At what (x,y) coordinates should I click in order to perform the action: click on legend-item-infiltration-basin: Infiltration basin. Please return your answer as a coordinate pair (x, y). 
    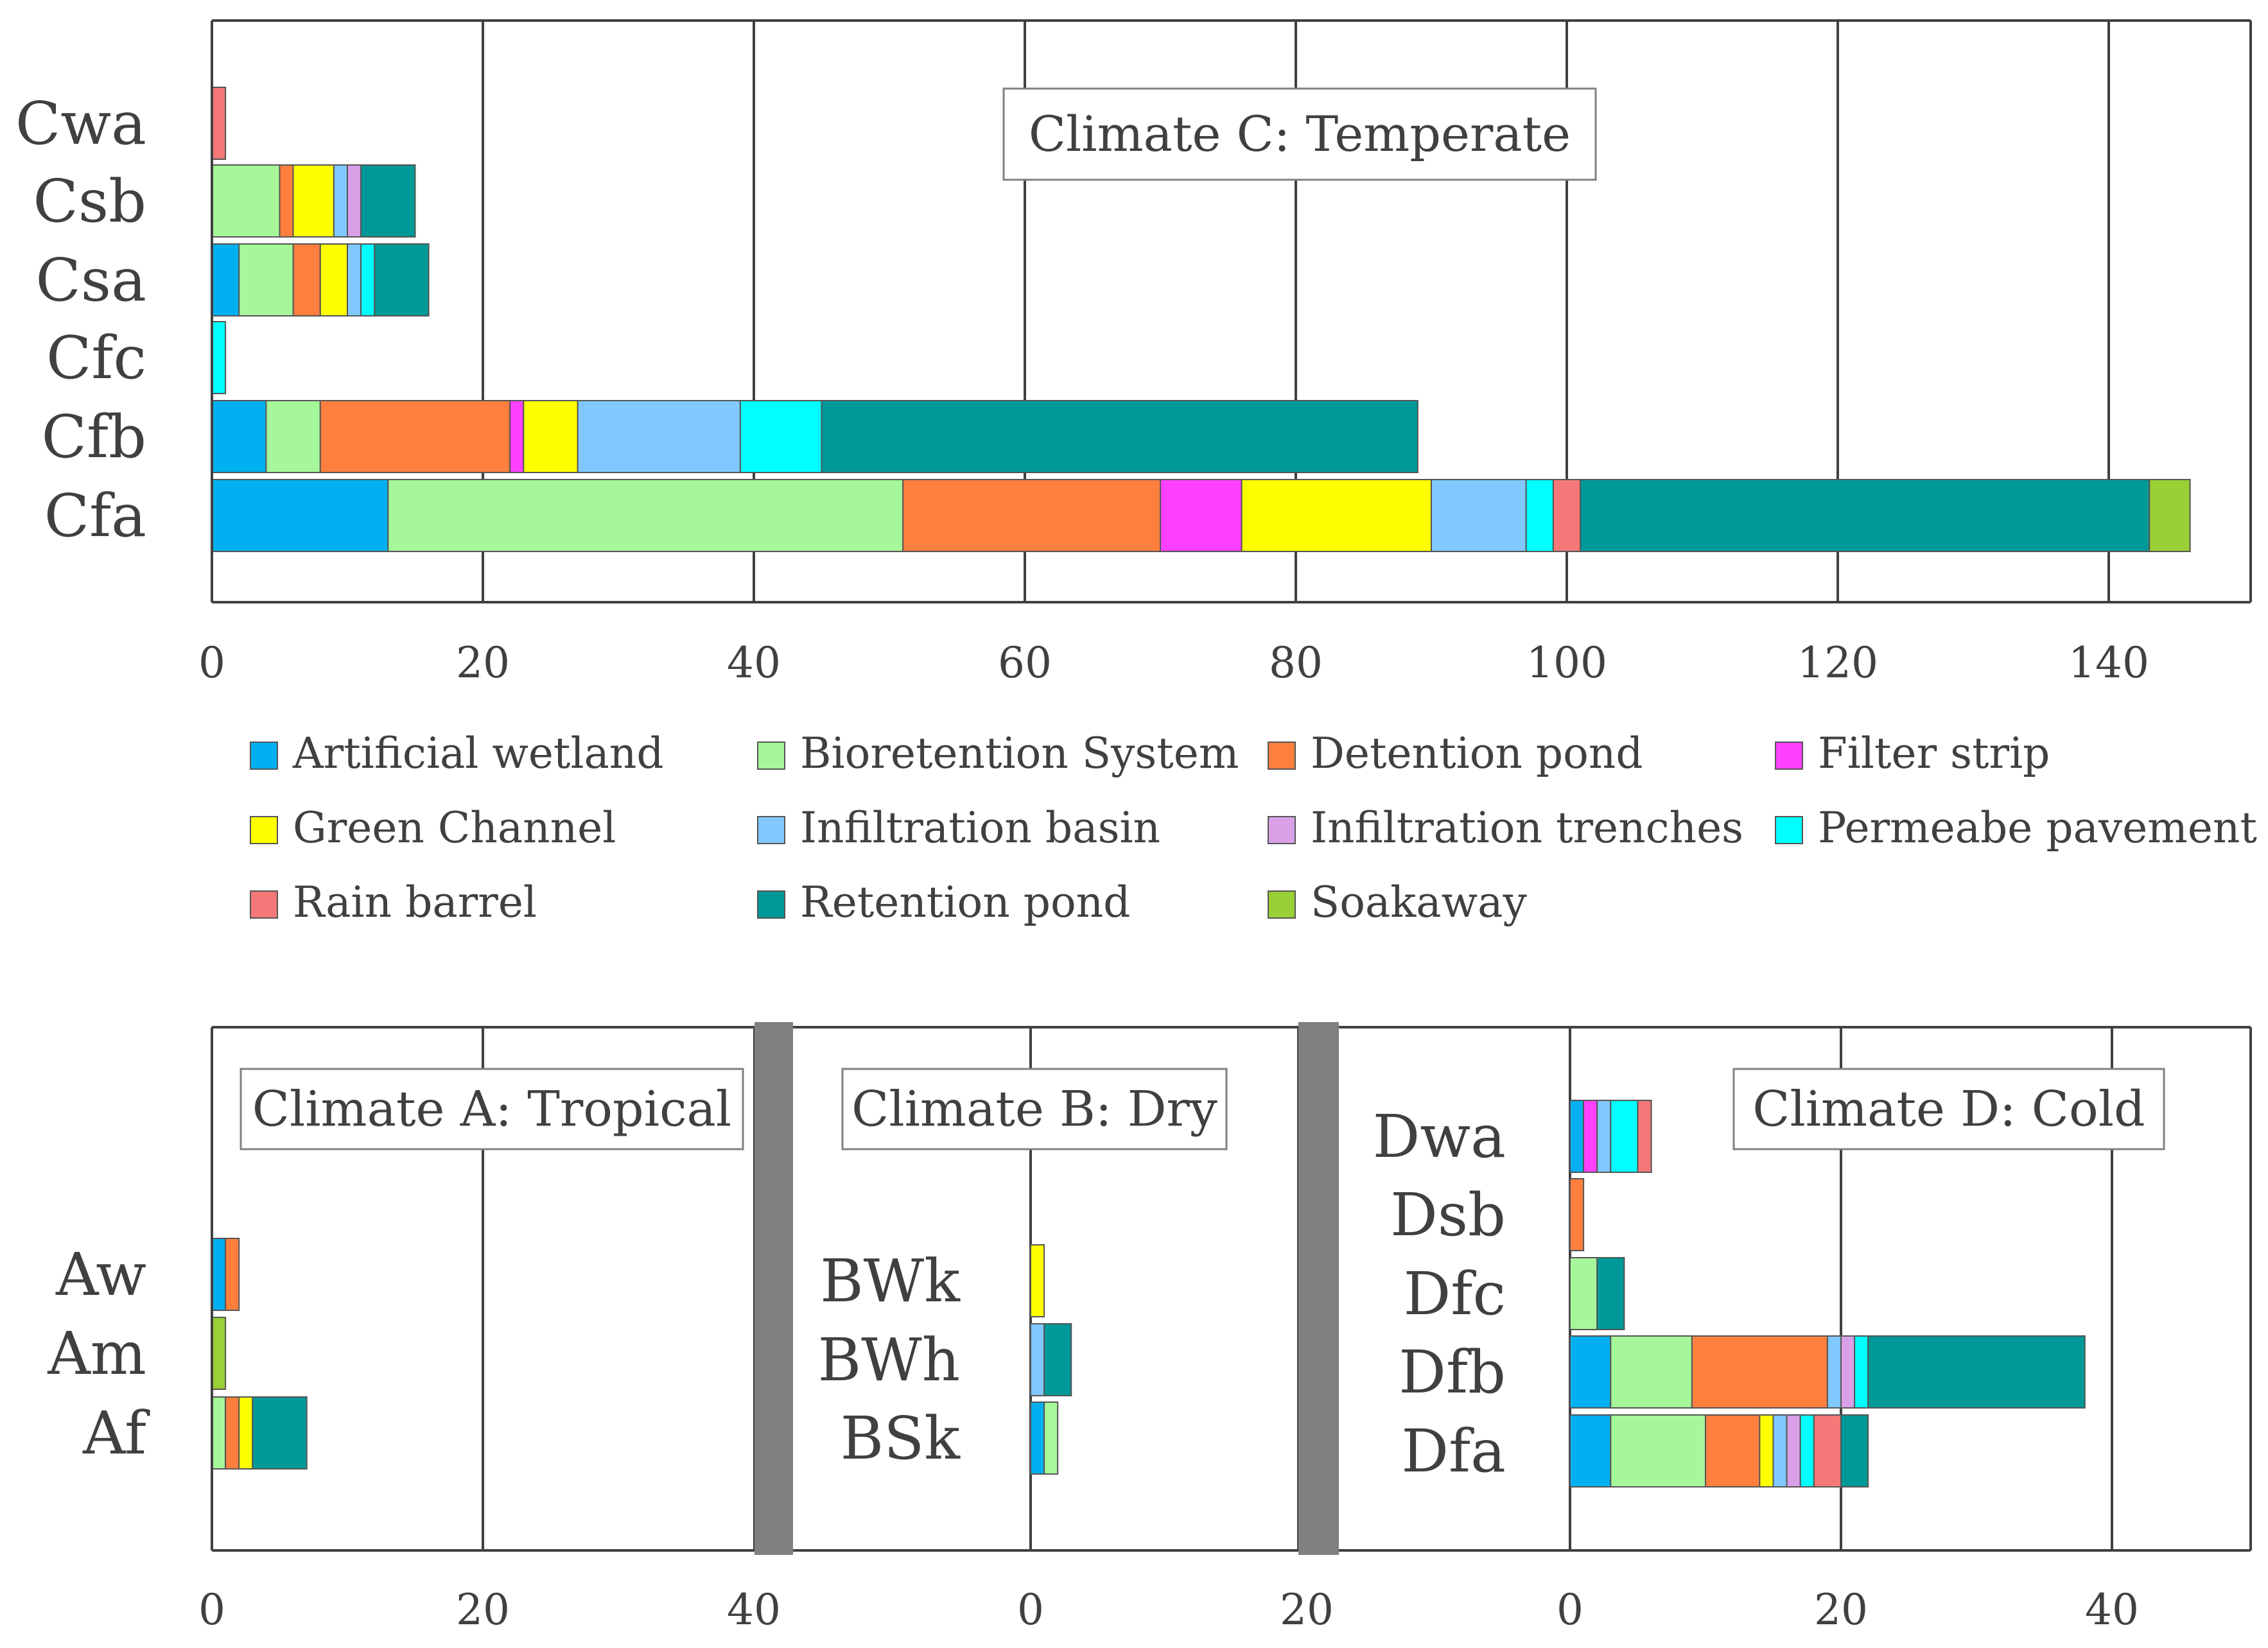
    Looking at the image, I should click on (958, 828).